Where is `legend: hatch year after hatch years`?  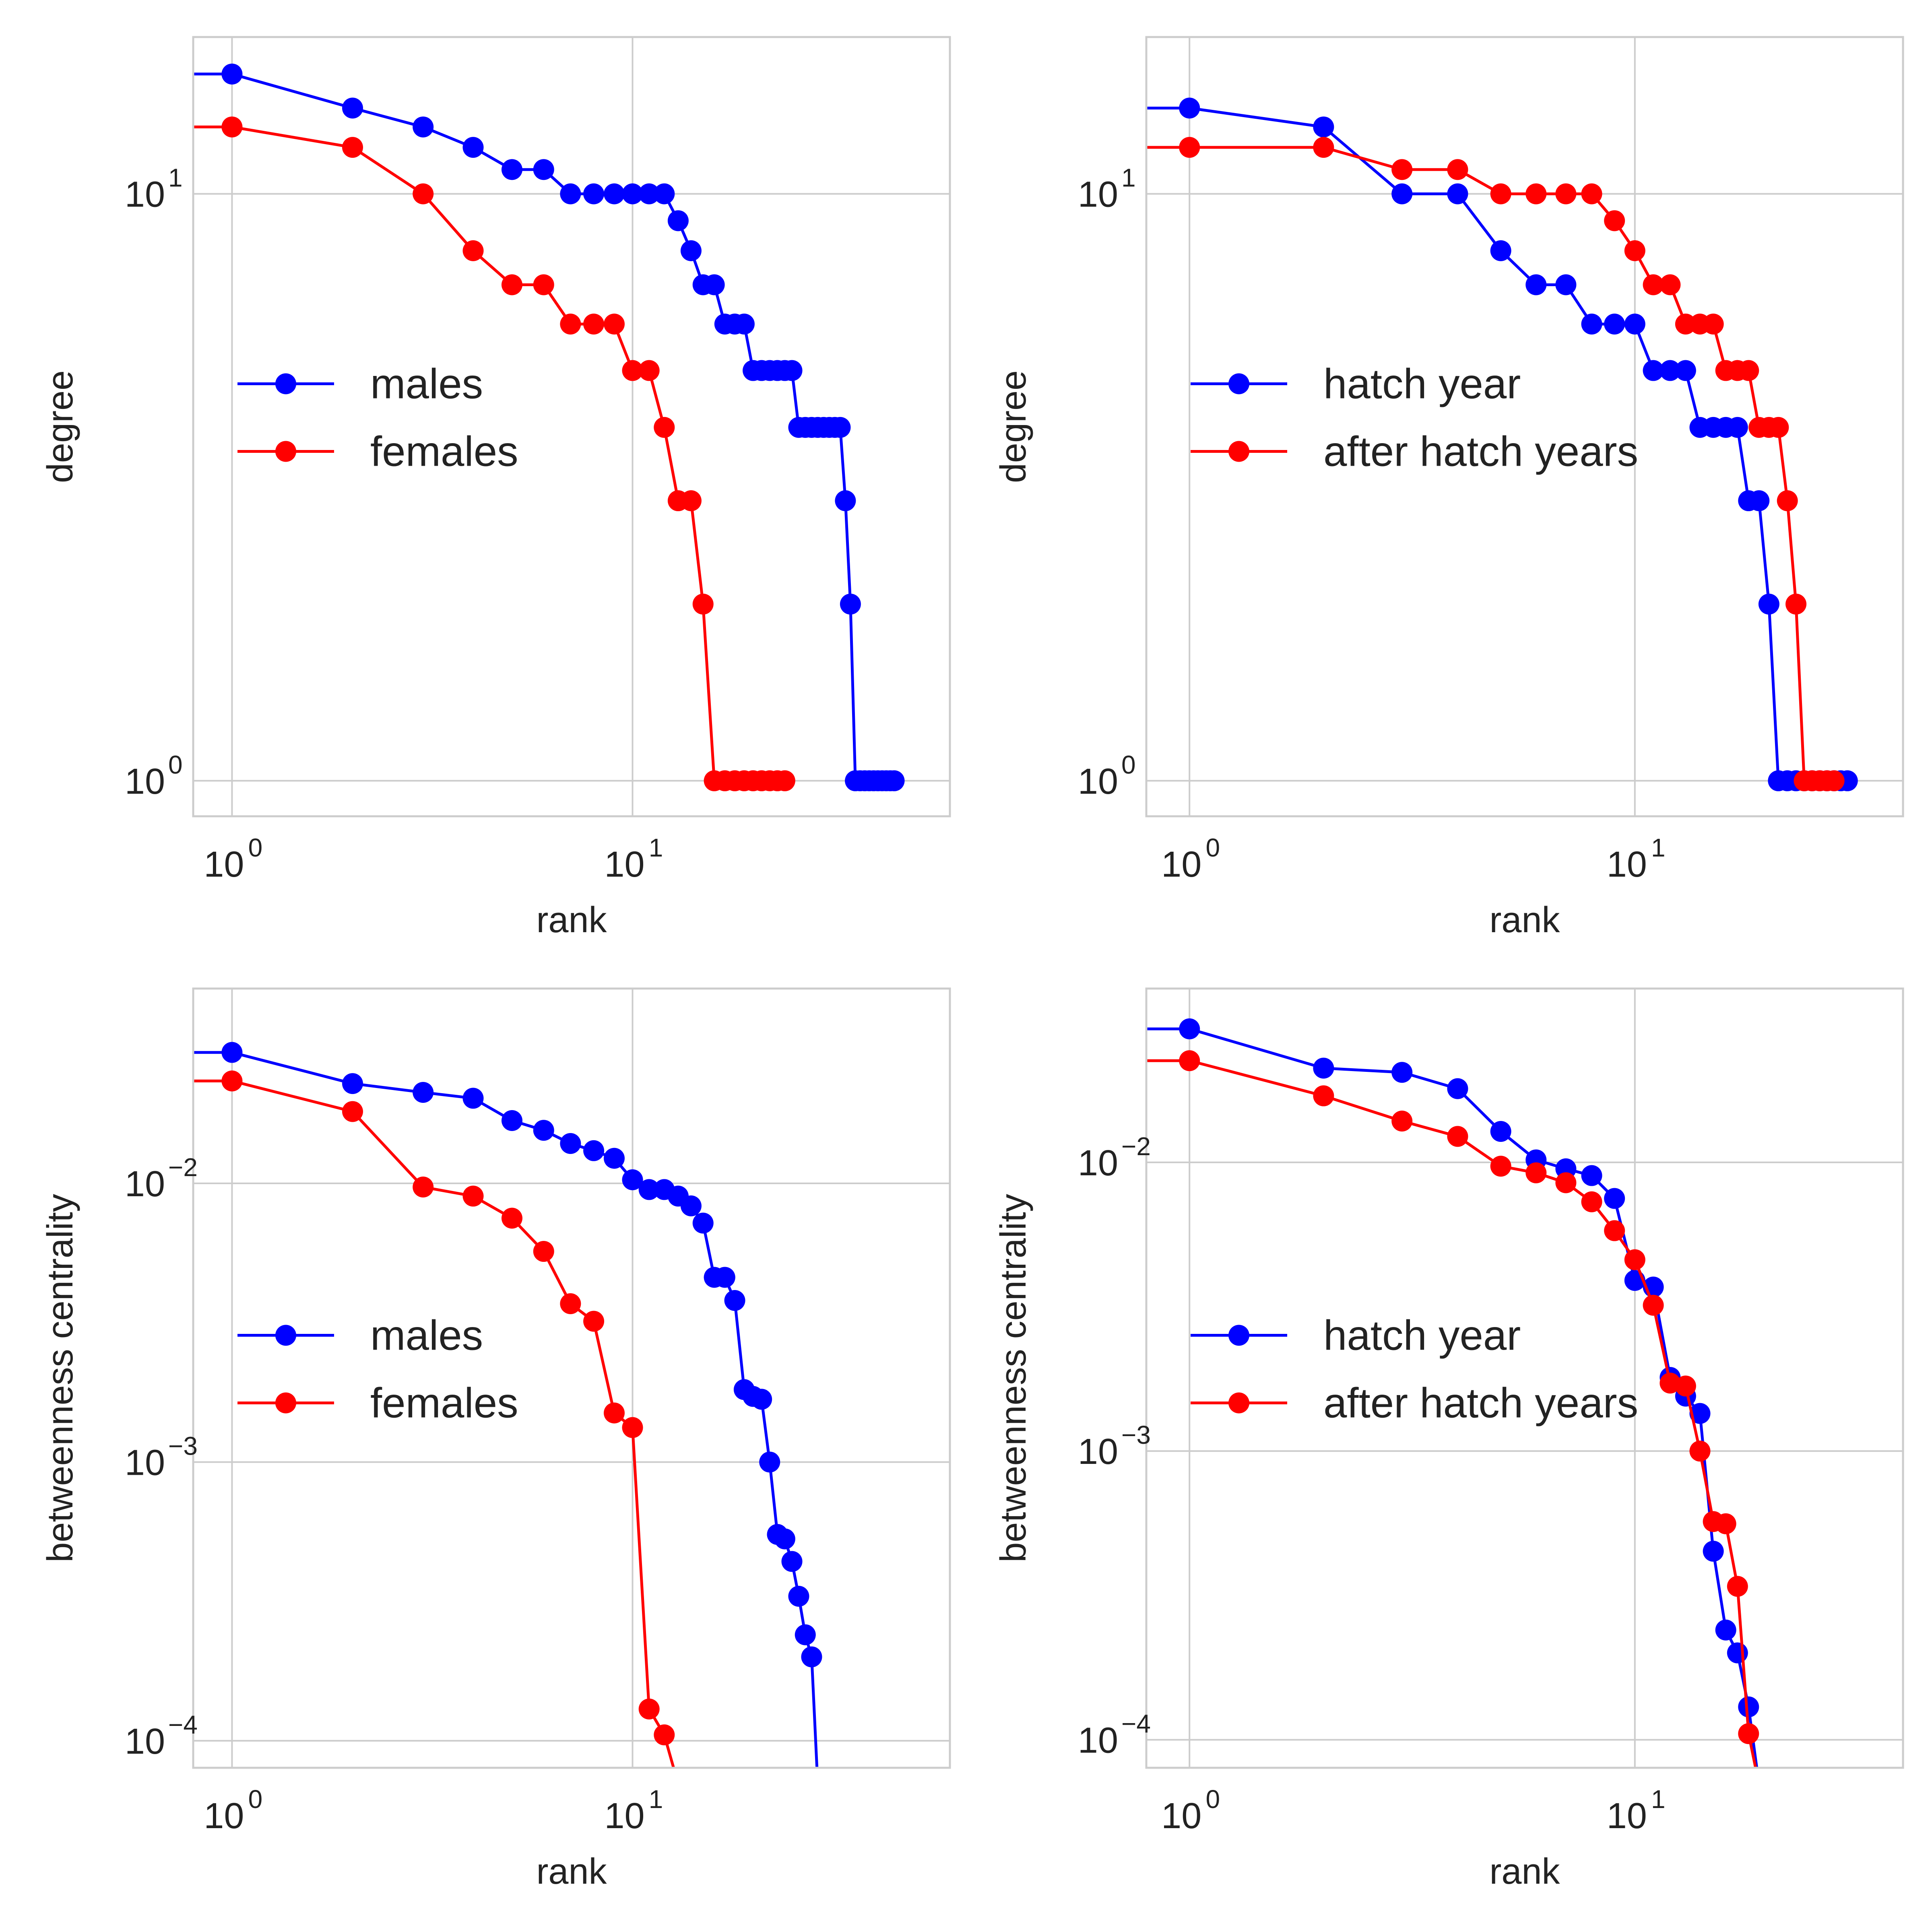
legend: hatch year after hatch years is located at coordinates (1414, 418).